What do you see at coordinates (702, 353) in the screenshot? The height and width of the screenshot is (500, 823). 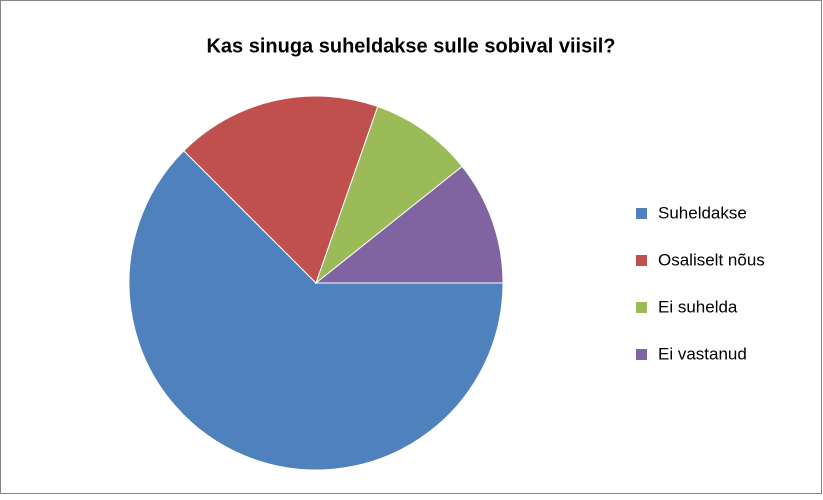 I see `legend-label: Ei vastanud` at bounding box center [702, 353].